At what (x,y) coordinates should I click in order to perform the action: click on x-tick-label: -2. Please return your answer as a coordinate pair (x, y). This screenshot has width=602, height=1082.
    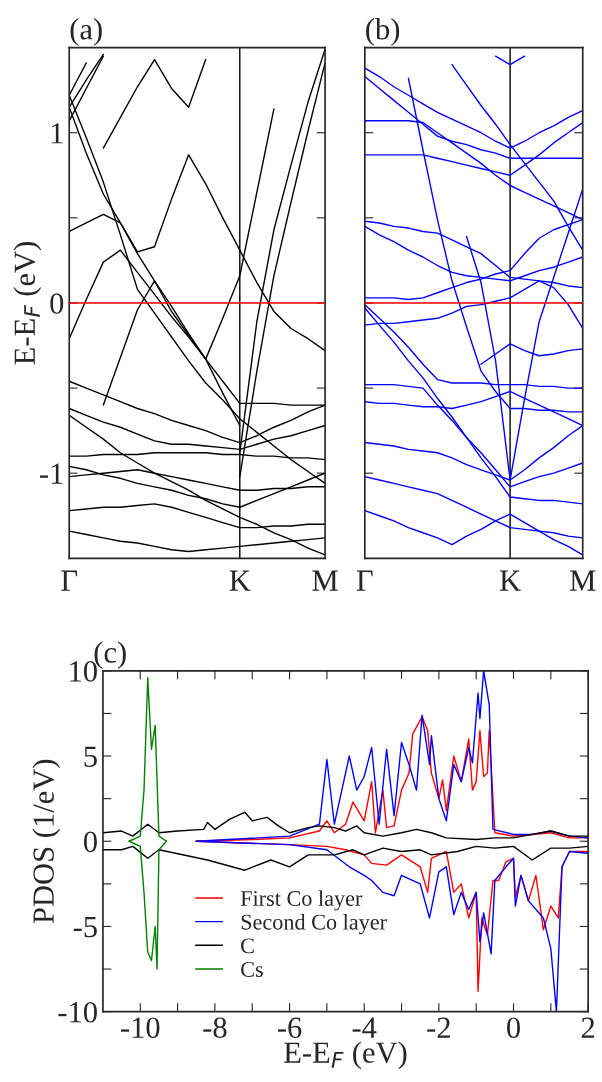
    Looking at the image, I should click on (438, 1027).